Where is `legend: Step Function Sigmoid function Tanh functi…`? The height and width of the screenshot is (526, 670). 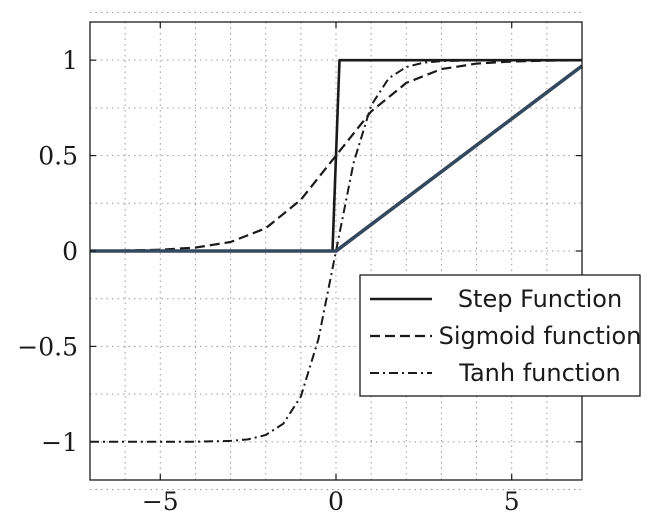 legend: Step Function Sigmoid function Tanh functi… is located at coordinates (500, 335).